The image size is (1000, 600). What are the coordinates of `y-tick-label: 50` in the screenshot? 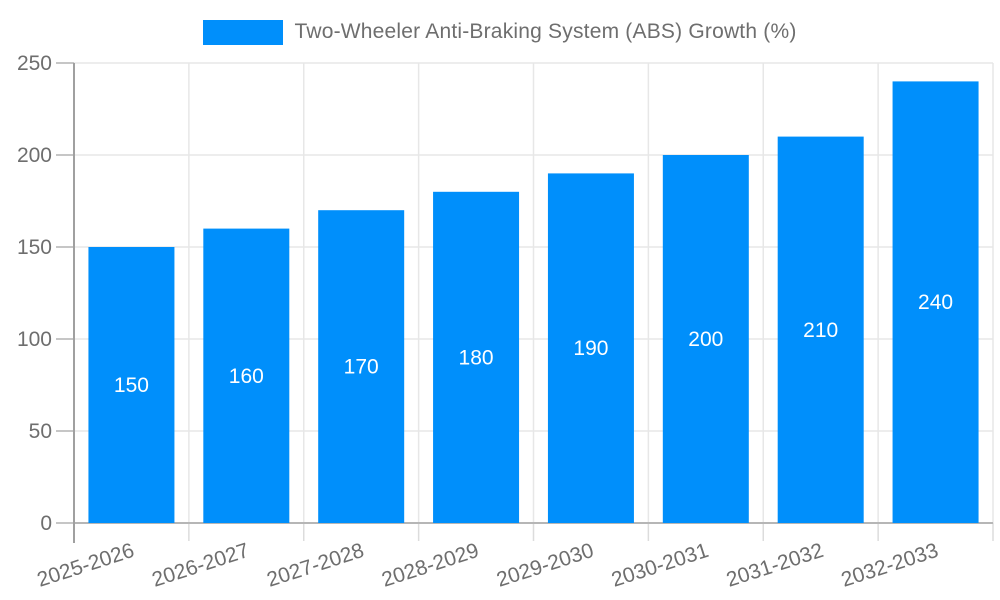 It's located at (40, 431).